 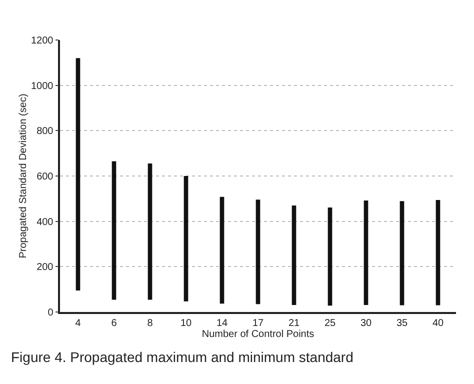 What do you see at coordinates (114, 323) in the screenshot?
I see `x-tick-label: 6` at bounding box center [114, 323].